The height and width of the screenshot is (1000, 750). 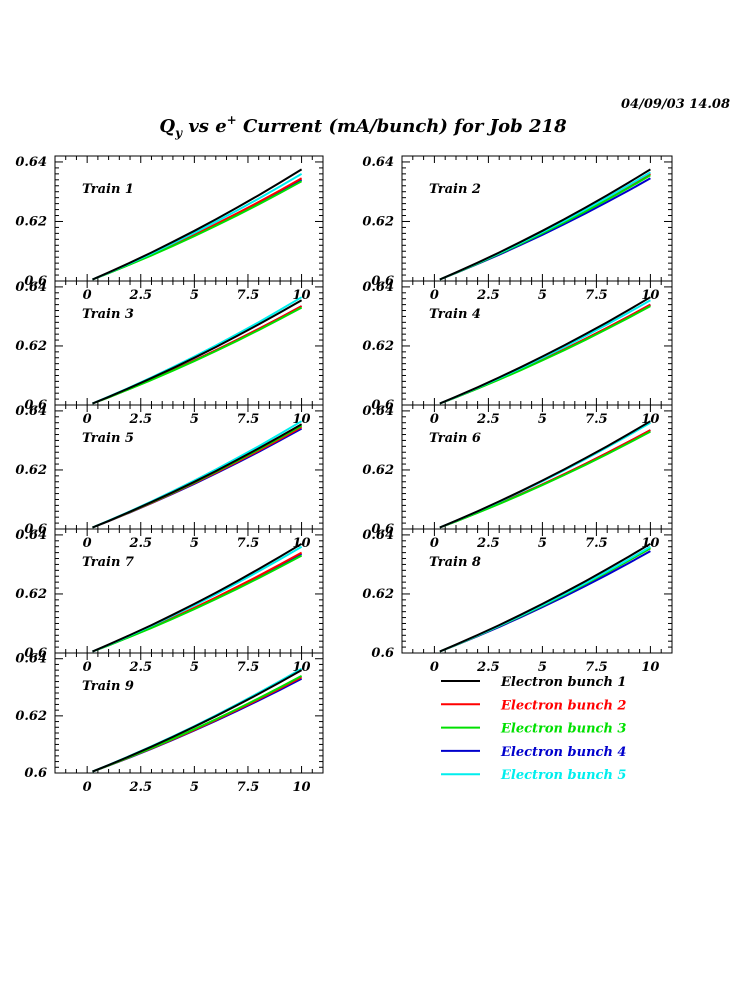 I want to click on title-rest: Current (mA/bunch) for Job 218, so click(x=402, y=126).